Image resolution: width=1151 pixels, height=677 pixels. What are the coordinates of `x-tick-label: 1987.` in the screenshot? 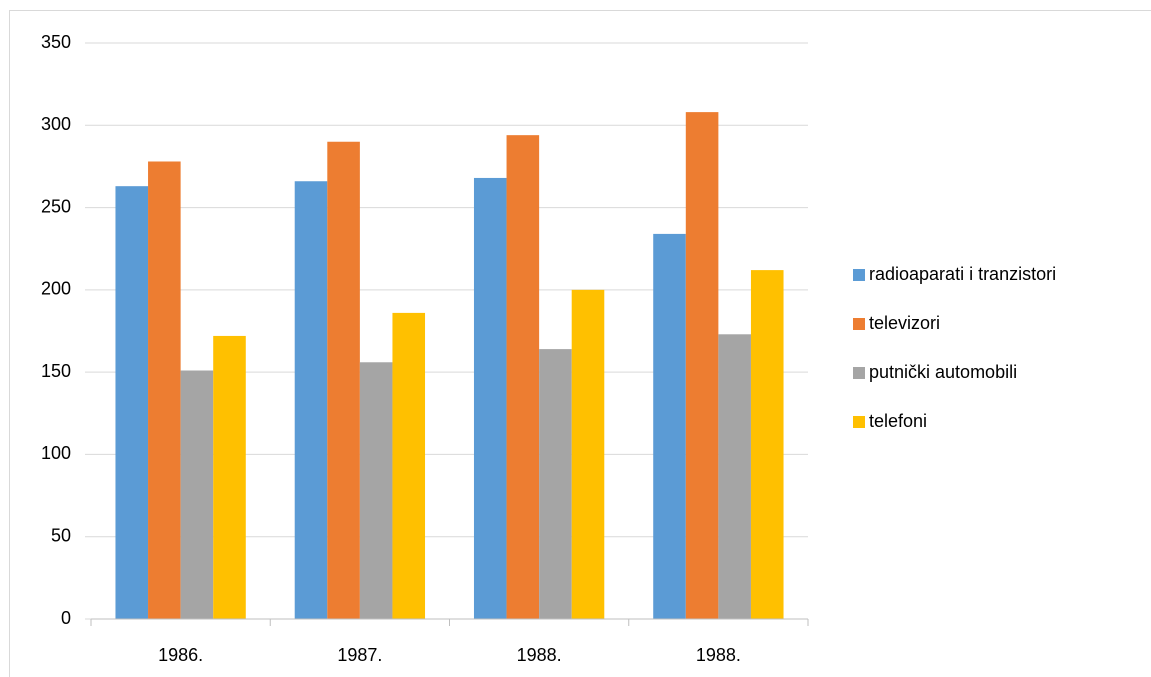 It's located at (359, 655).